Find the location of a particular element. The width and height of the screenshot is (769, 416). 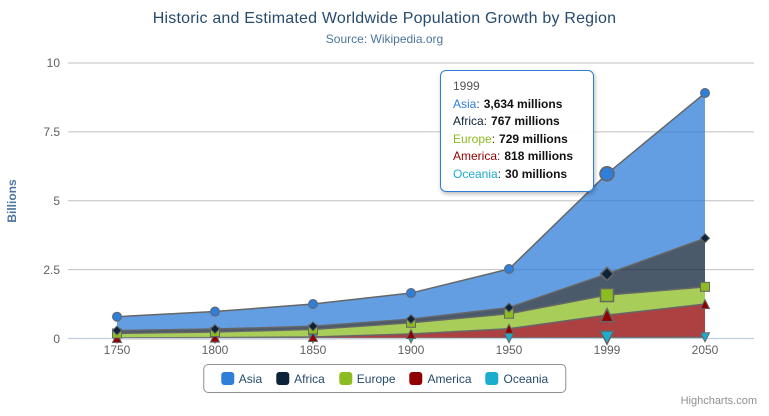

y-axis-tick-label: 5 is located at coordinates (56, 200).